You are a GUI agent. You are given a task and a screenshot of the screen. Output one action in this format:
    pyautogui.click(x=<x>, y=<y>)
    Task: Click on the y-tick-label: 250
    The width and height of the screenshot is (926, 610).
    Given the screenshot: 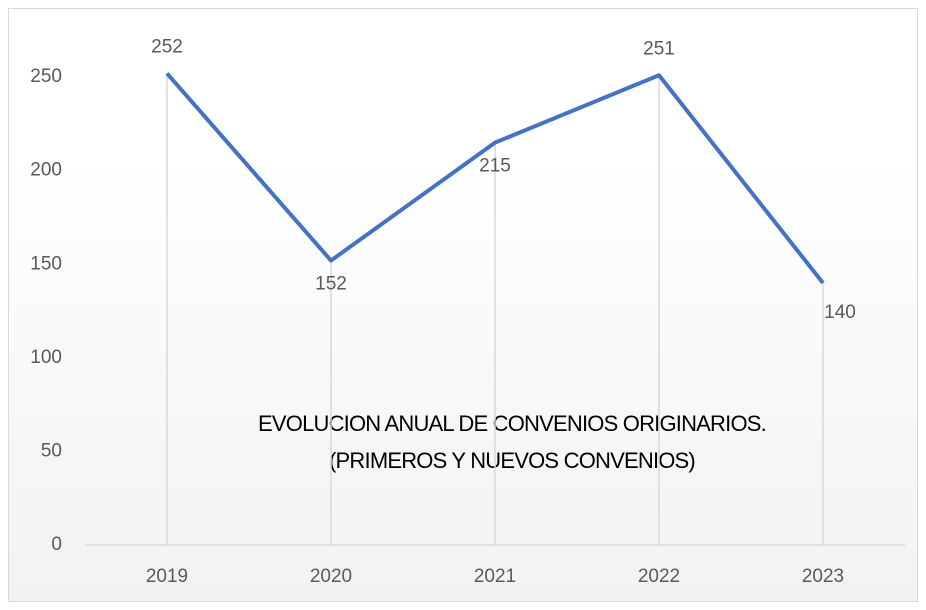 What is the action you would take?
    pyautogui.click(x=46, y=76)
    